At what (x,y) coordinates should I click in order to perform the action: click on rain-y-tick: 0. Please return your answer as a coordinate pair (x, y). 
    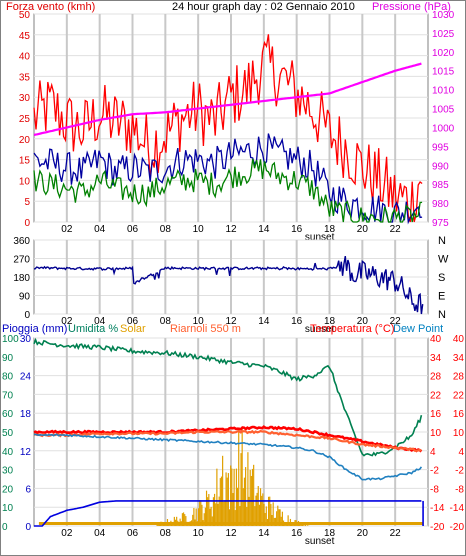
    Looking at the image, I should click on (28, 527).